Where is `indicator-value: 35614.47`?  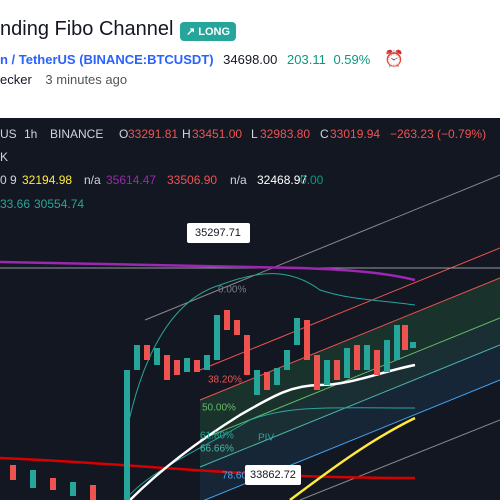 indicator-value: 35614.47 is located at coordinates (131, 180).